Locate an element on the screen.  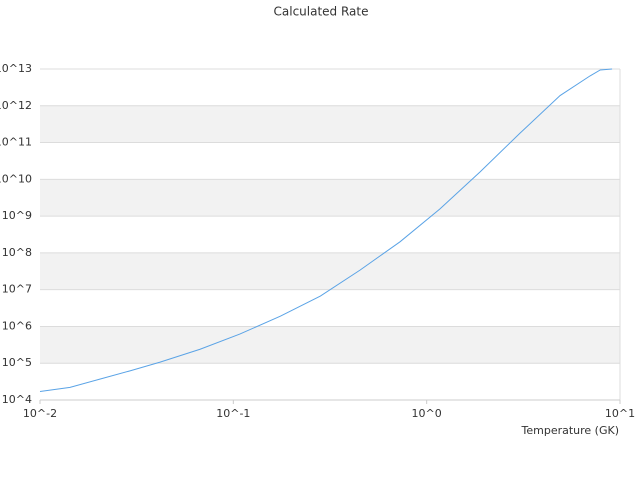
chart-title: Calculated Rate is located at coordinates (321, 12).